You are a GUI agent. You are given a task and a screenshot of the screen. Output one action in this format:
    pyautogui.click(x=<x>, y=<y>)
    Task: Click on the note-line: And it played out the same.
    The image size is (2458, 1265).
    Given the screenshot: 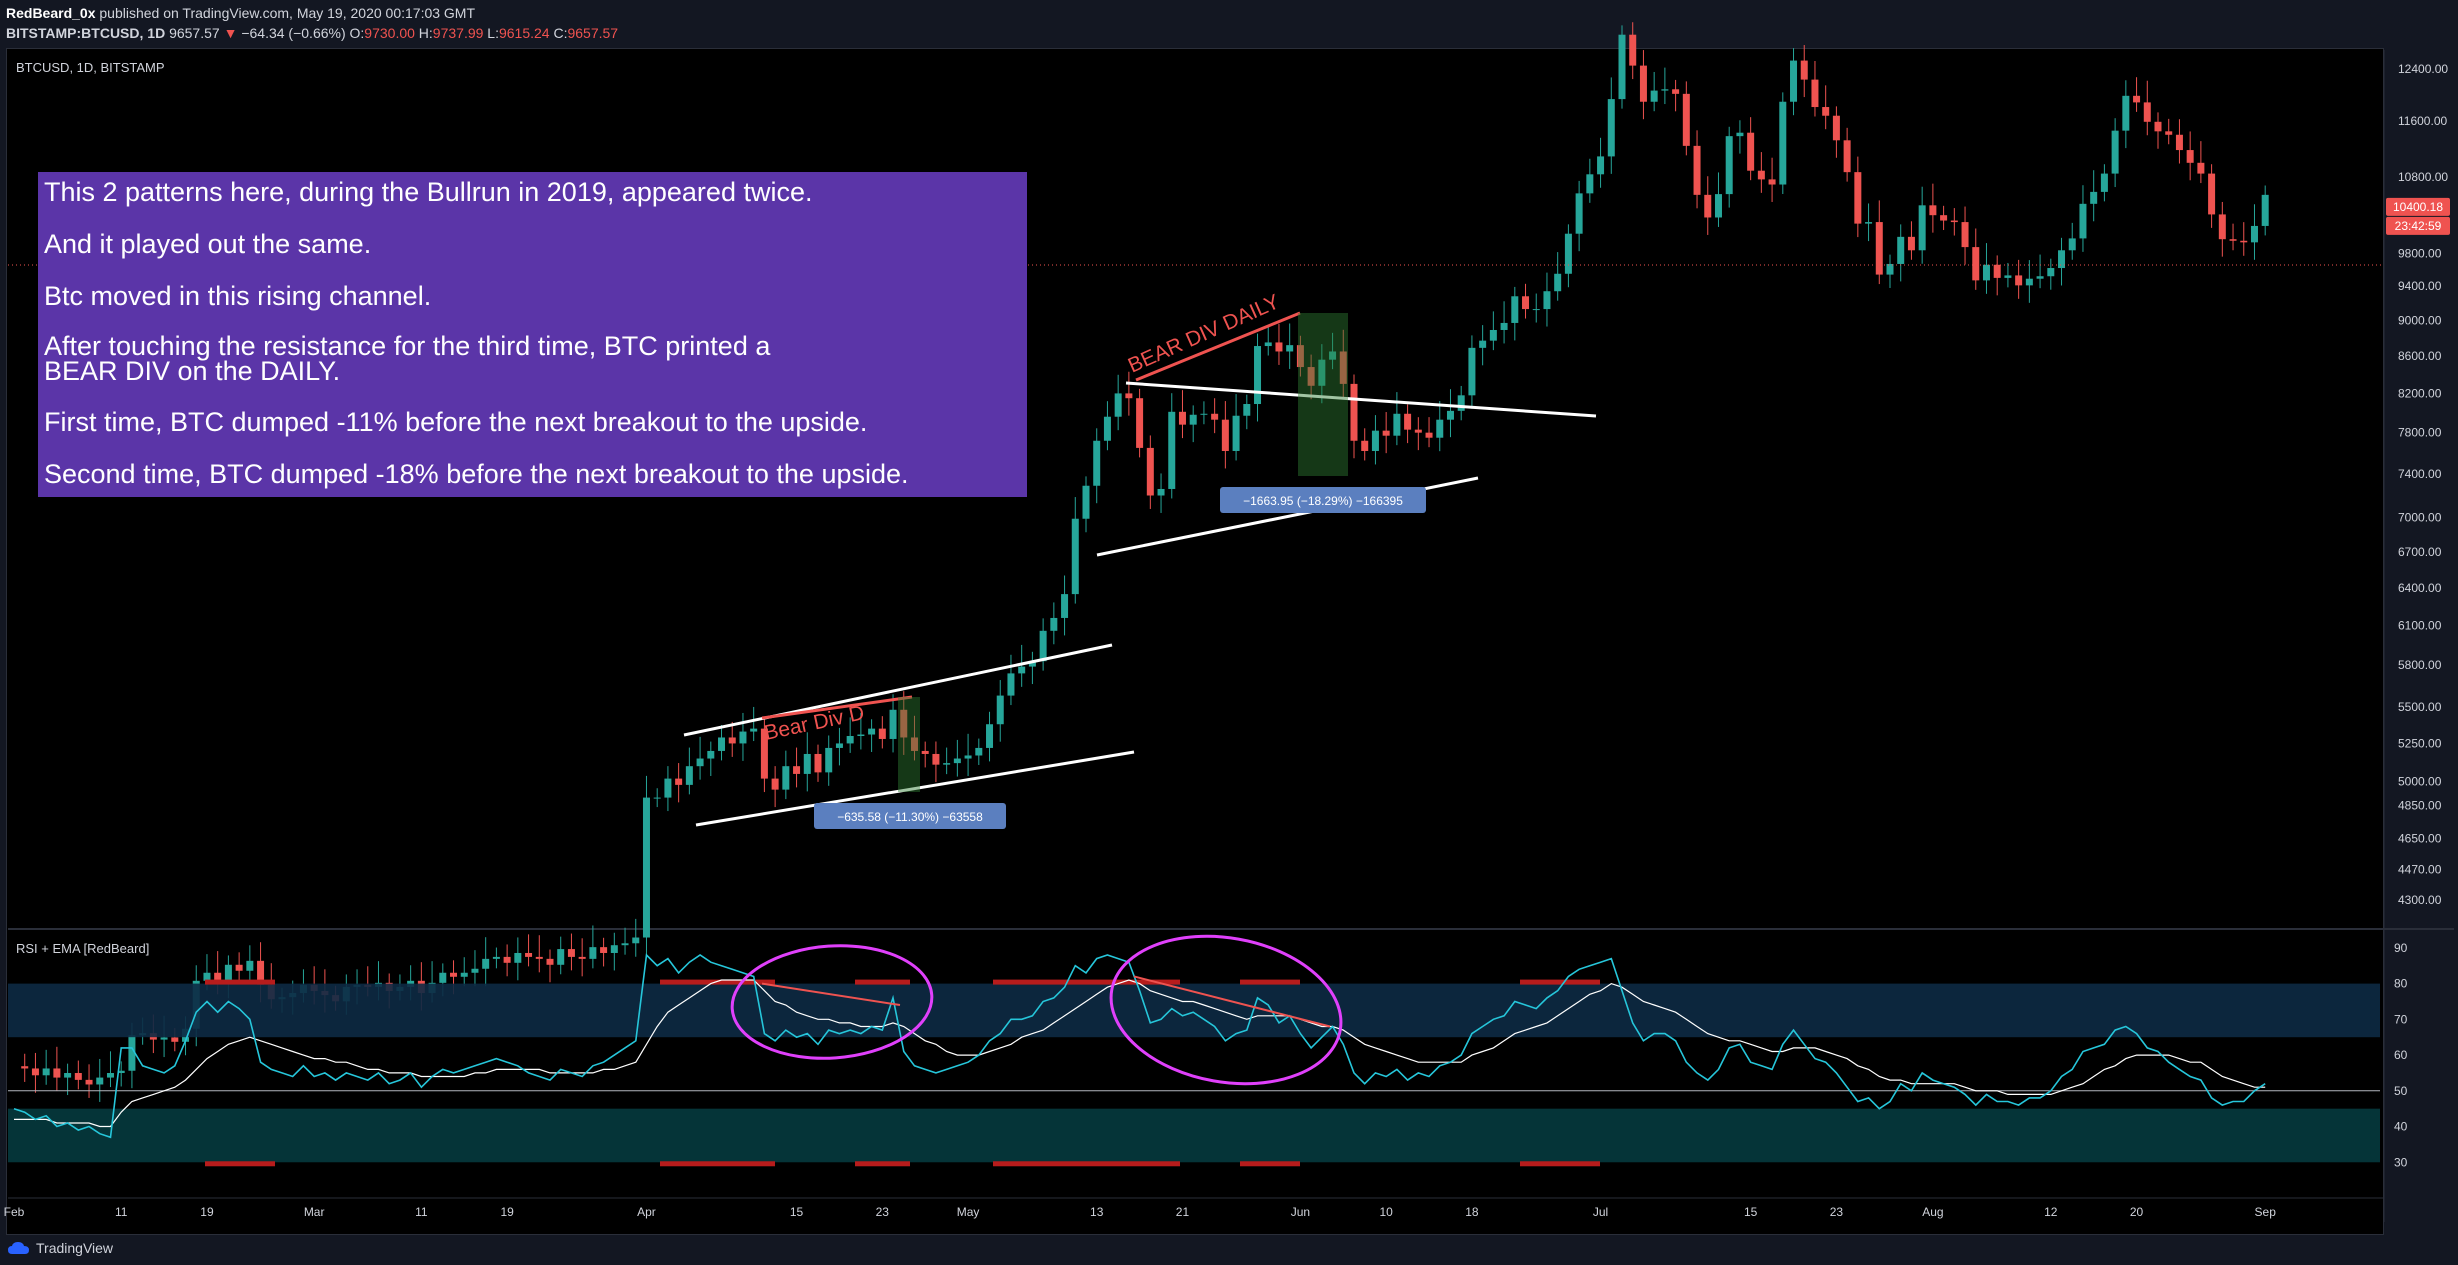 What is the action you would take?
    pyautogui.click(x=208, y=244)
    